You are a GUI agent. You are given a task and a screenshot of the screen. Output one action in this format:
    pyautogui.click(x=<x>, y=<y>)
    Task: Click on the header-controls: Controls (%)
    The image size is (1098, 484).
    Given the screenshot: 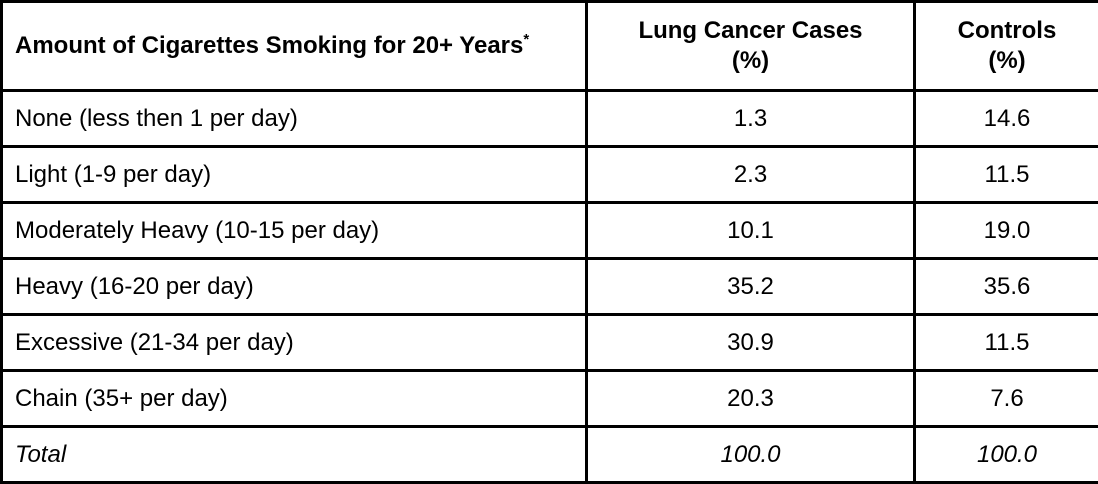 What is the action you would take?
    pyautogui.click(x=1006, y=46)
    